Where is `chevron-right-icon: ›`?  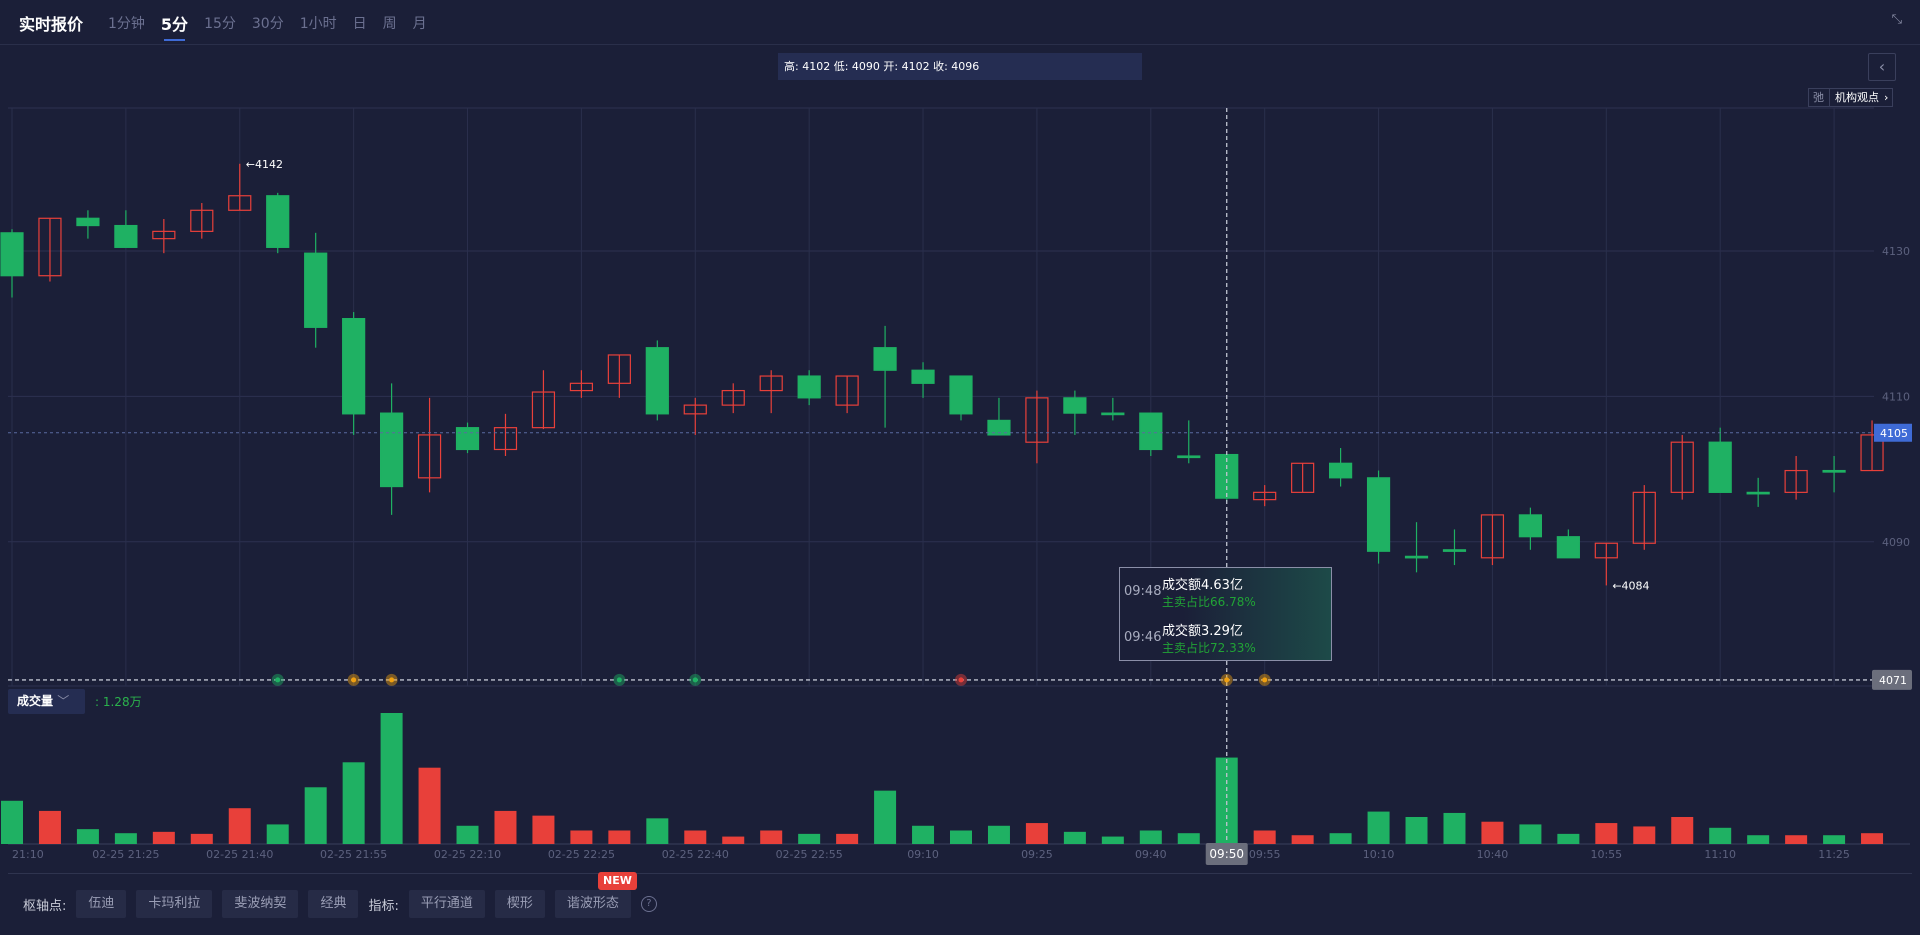
chevron-right-icon: › is located at coordinates (1886, 97).